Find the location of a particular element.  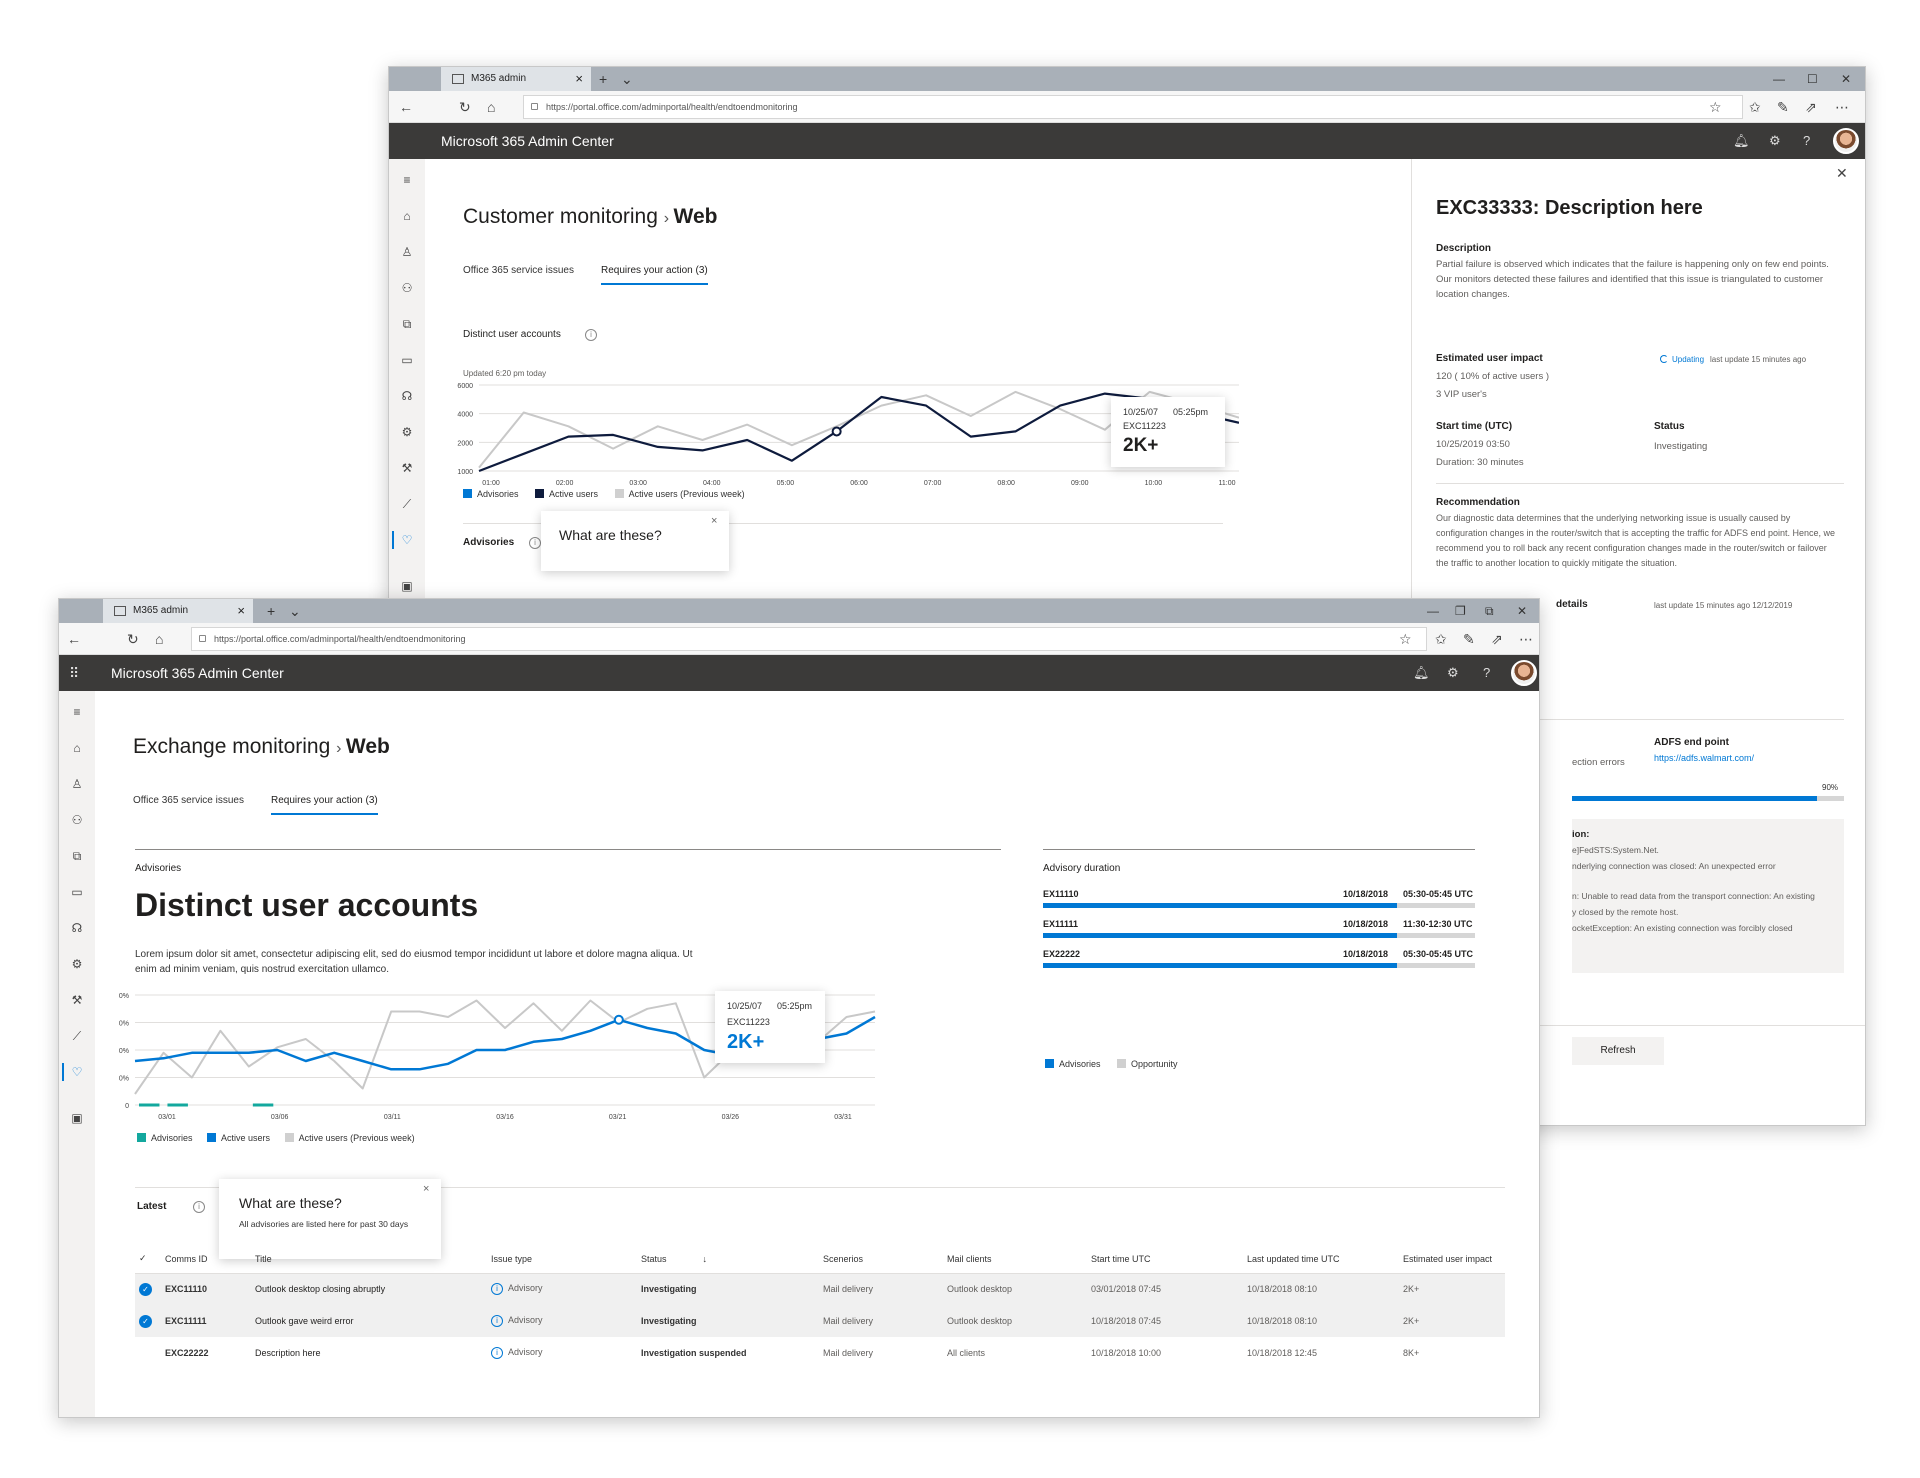

duration-row: EX11111 10/18/2018 11:30-12:30 UTC is located at coordinates (1259, 933).